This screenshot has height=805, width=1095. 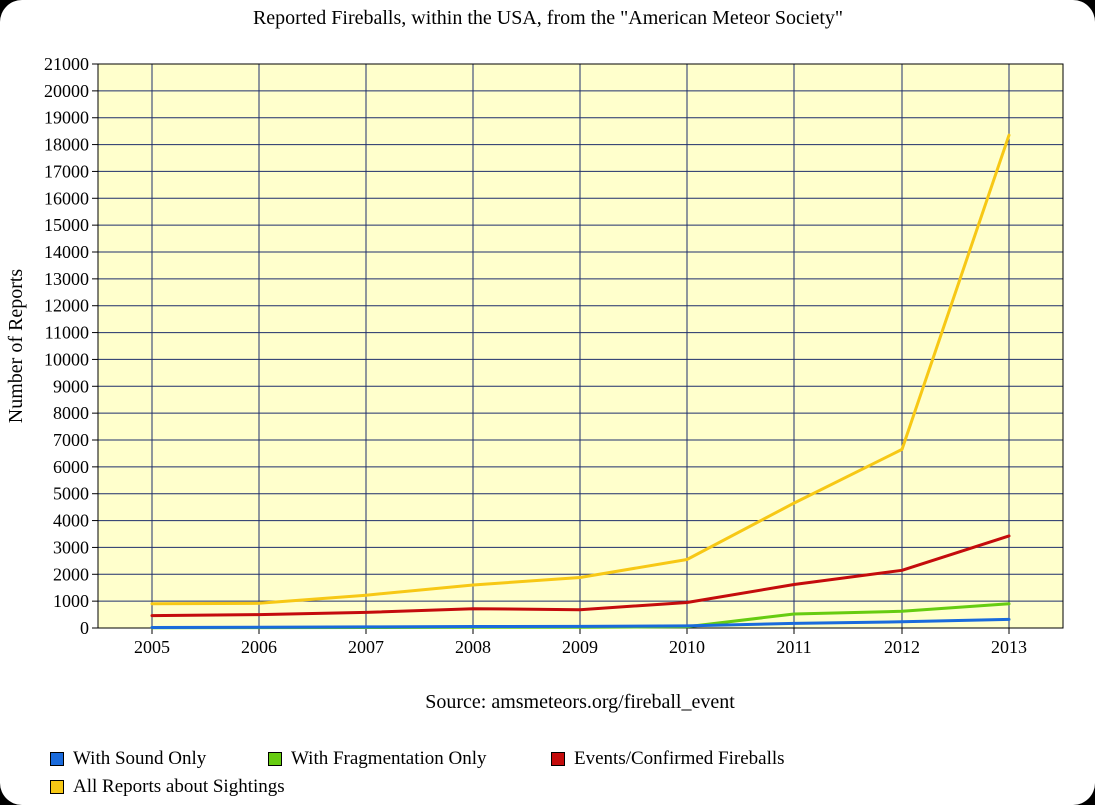 I want to click on y-tick-label: 15000, so click(x=66, y=225).